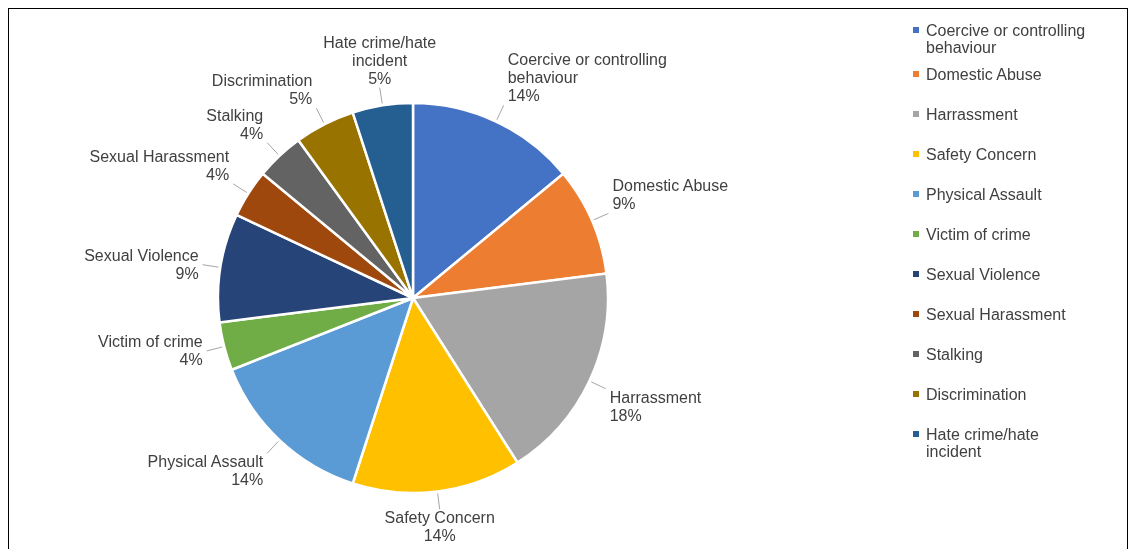 This screenshot has width=1128, height=549. Describe the element at coordinates (983, 443) in the screenshot. I see `legend-label: Hate crime/hate incident` at that location.